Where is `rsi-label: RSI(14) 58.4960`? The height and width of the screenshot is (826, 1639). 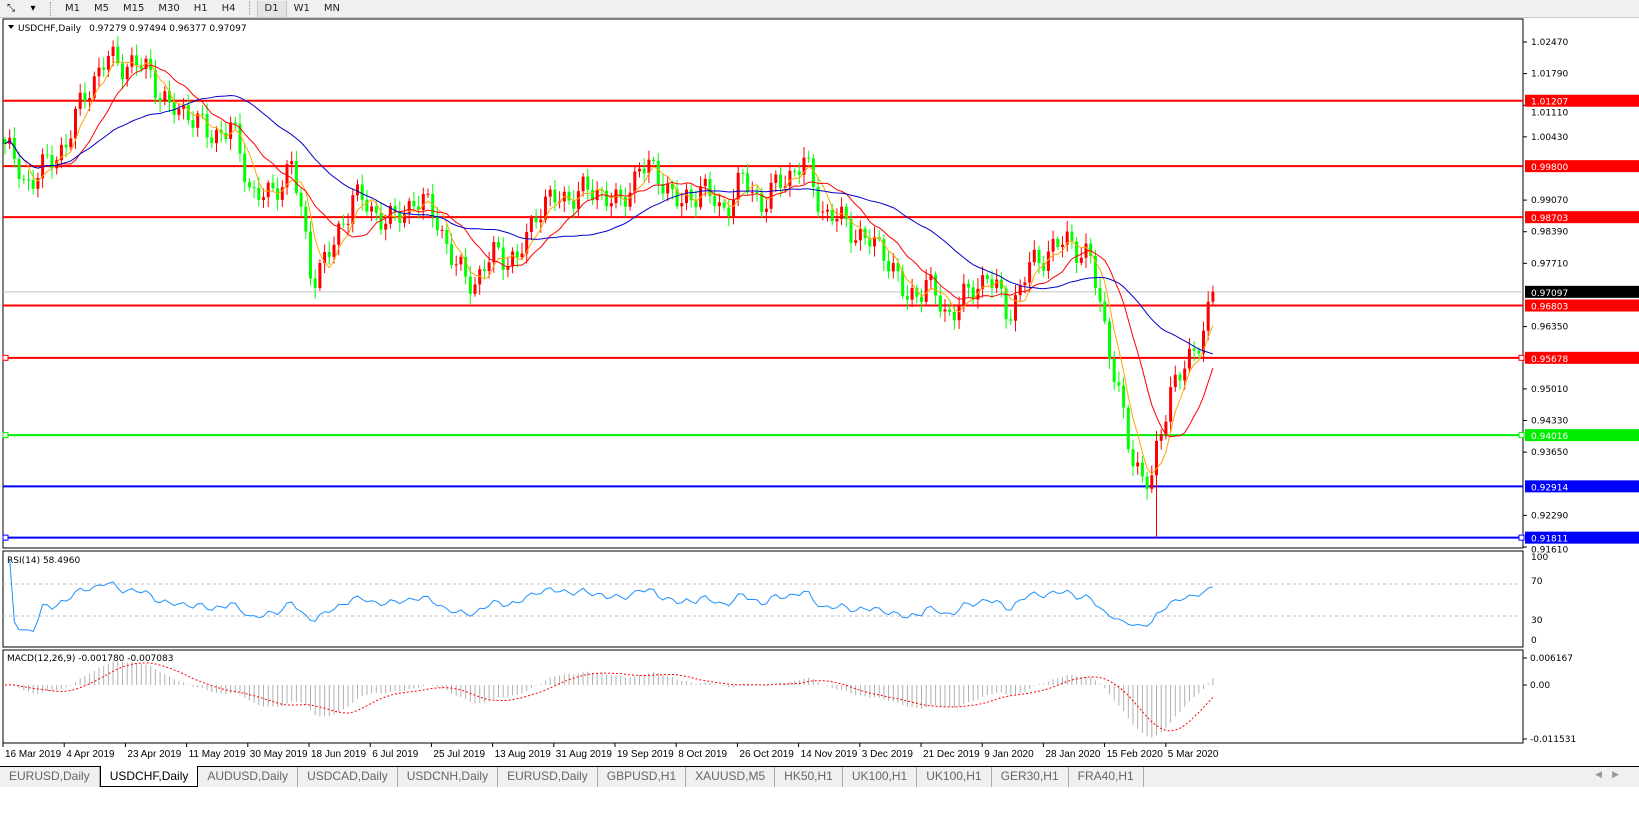
rsi-label: RSI(14) 58.4960 is located at coordinates (43, 561).